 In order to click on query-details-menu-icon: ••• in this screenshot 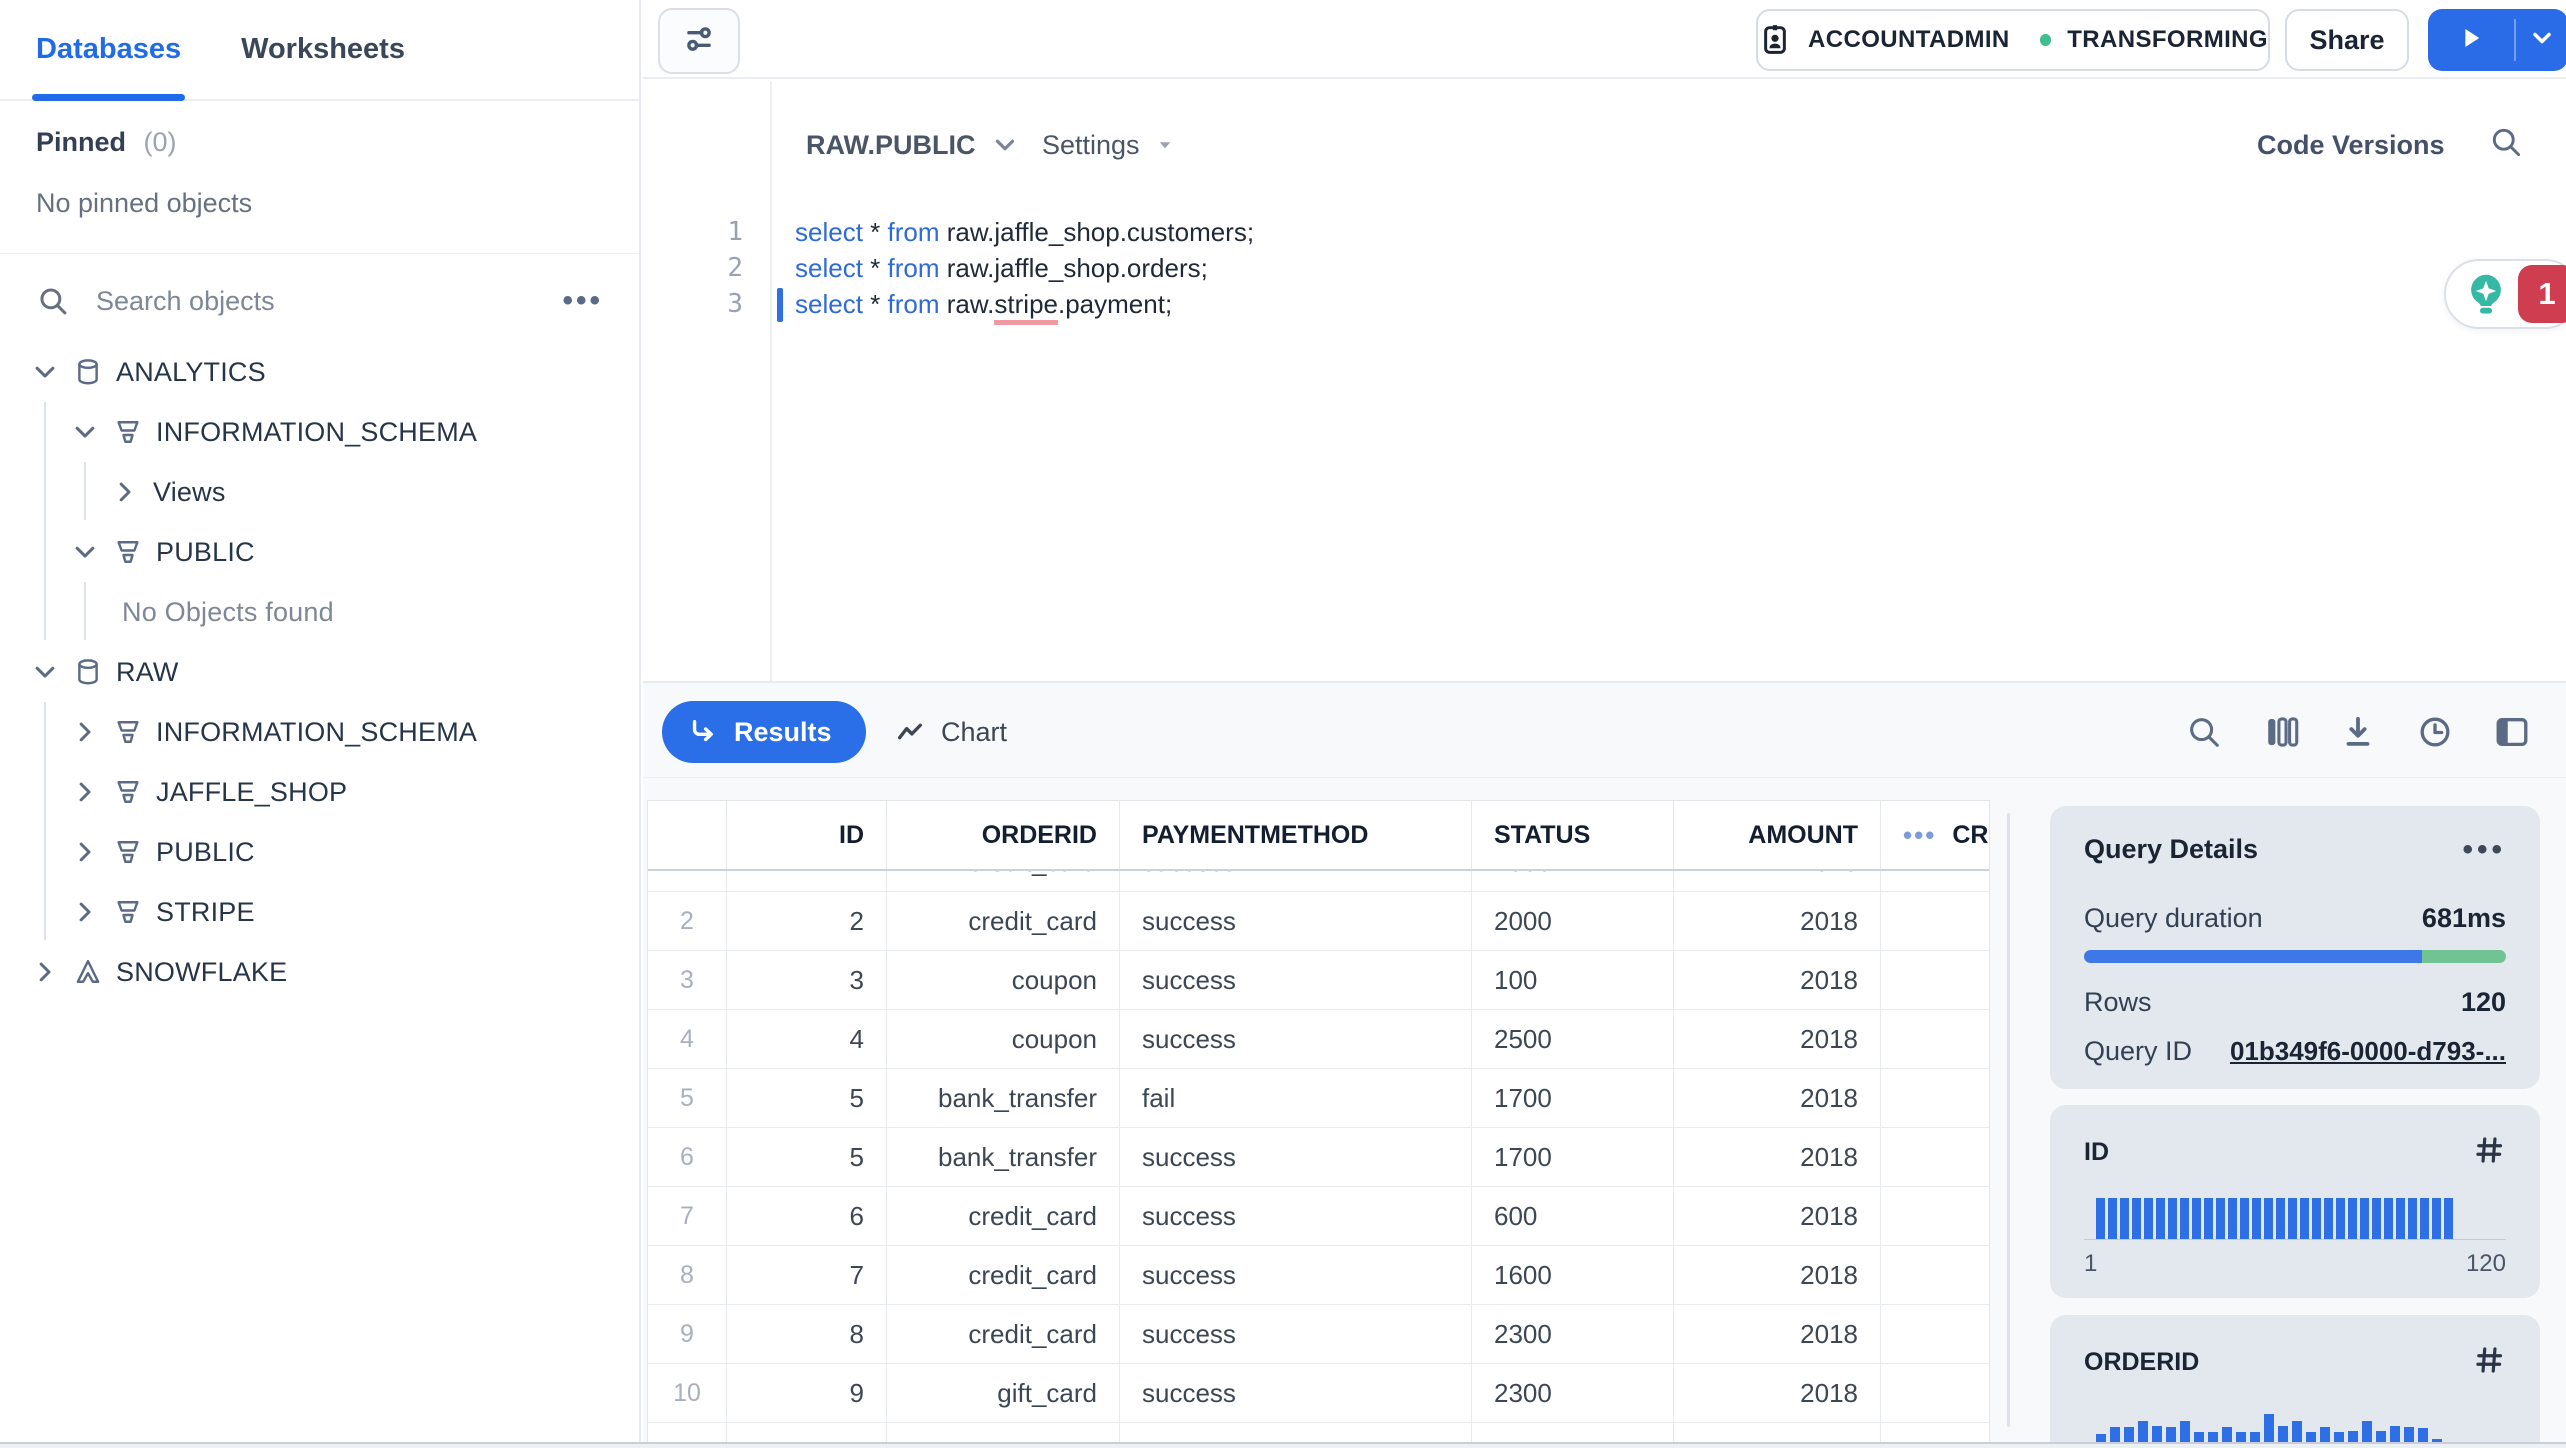, I will do `click(2484, 849)`.